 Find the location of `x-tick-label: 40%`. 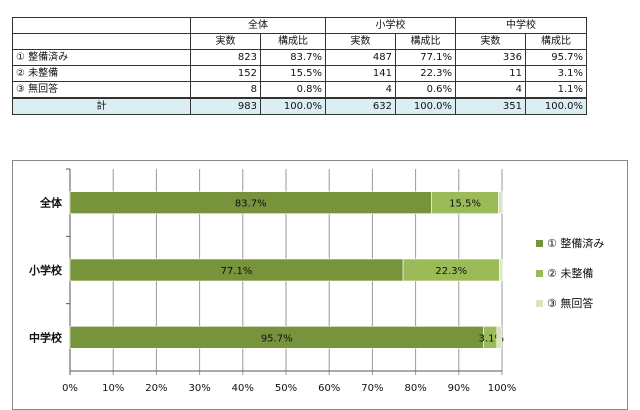

x-tick-label: 40% is located at coordinates (243, 388).